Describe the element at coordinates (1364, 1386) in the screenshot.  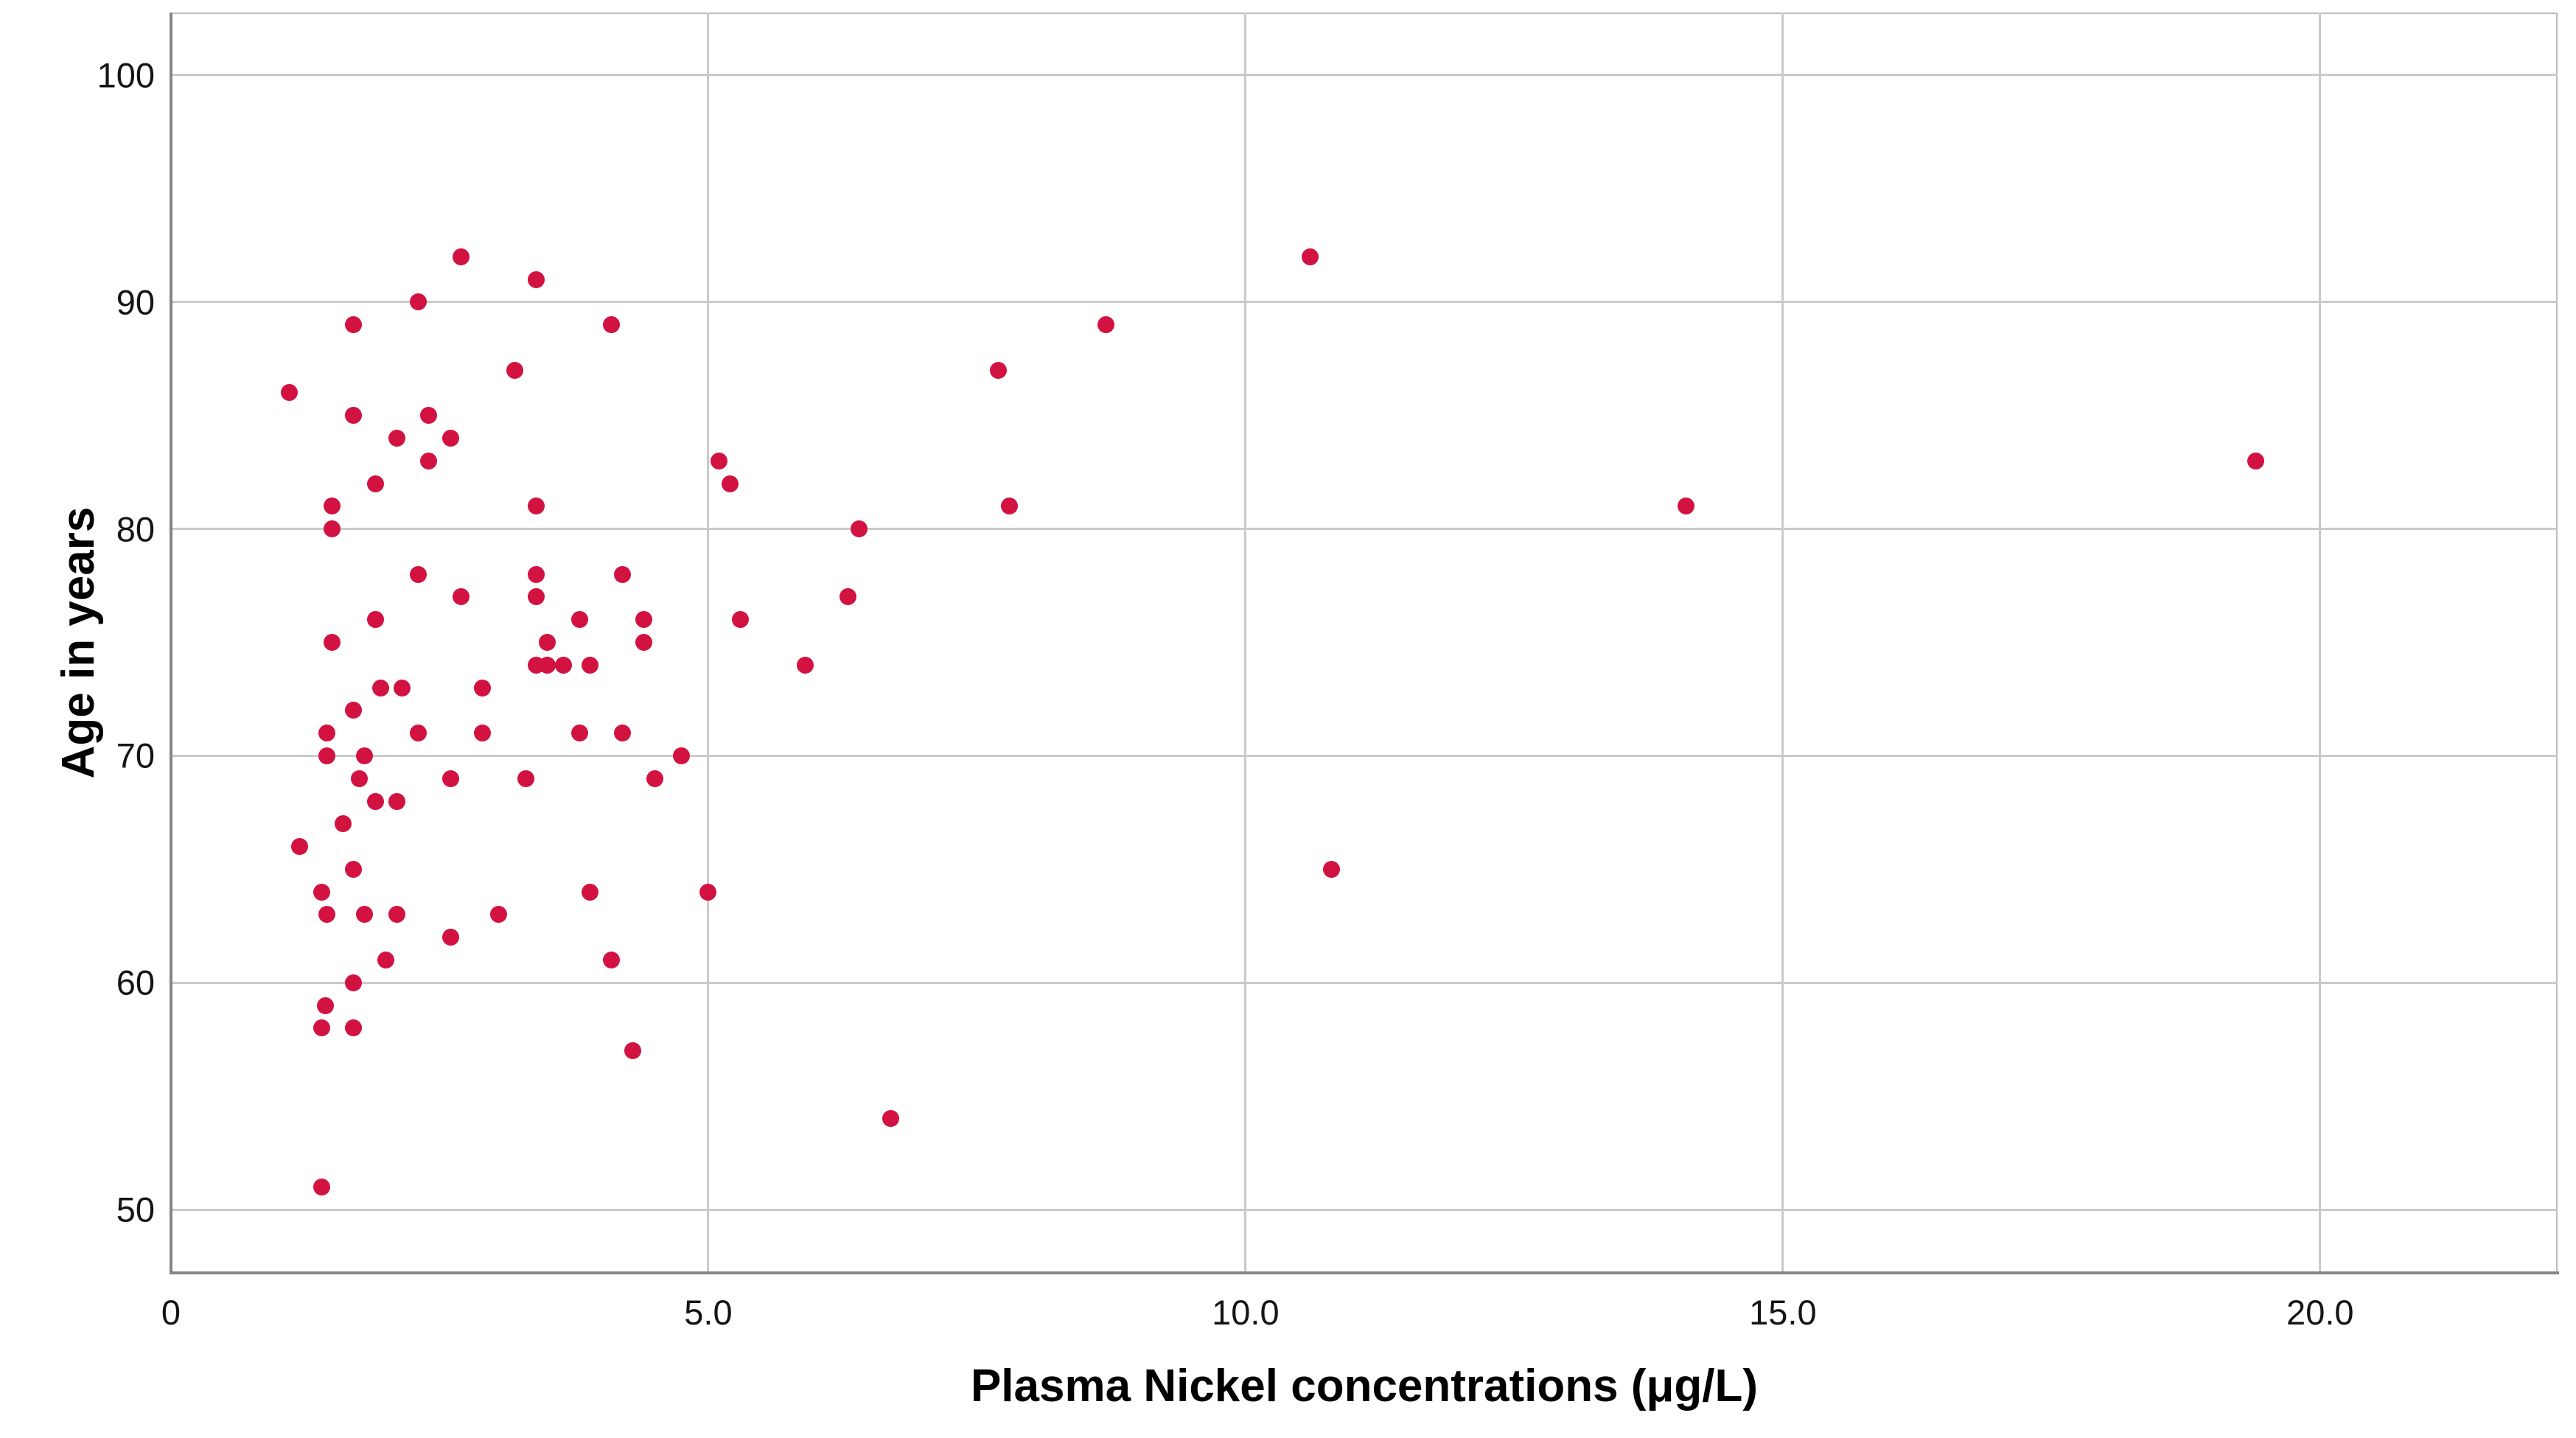
I see `x-axis-title: Plasma Nickel concentrations (μg/L)` at that location.